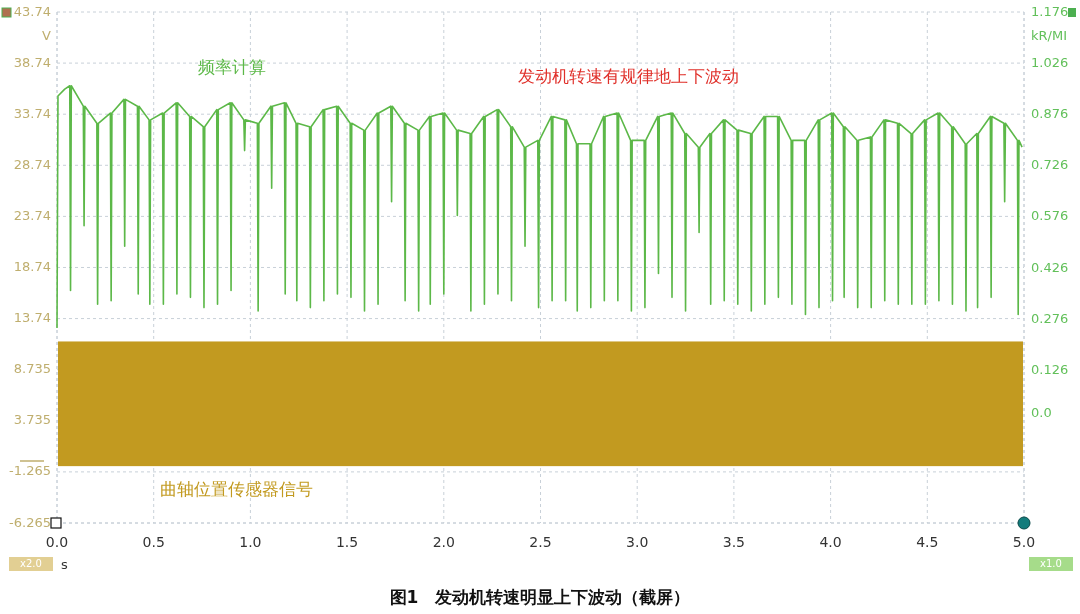 This screenshot has width=1080, height=614. I want to click on y-tick-label: 23.74, so click(32, 215).